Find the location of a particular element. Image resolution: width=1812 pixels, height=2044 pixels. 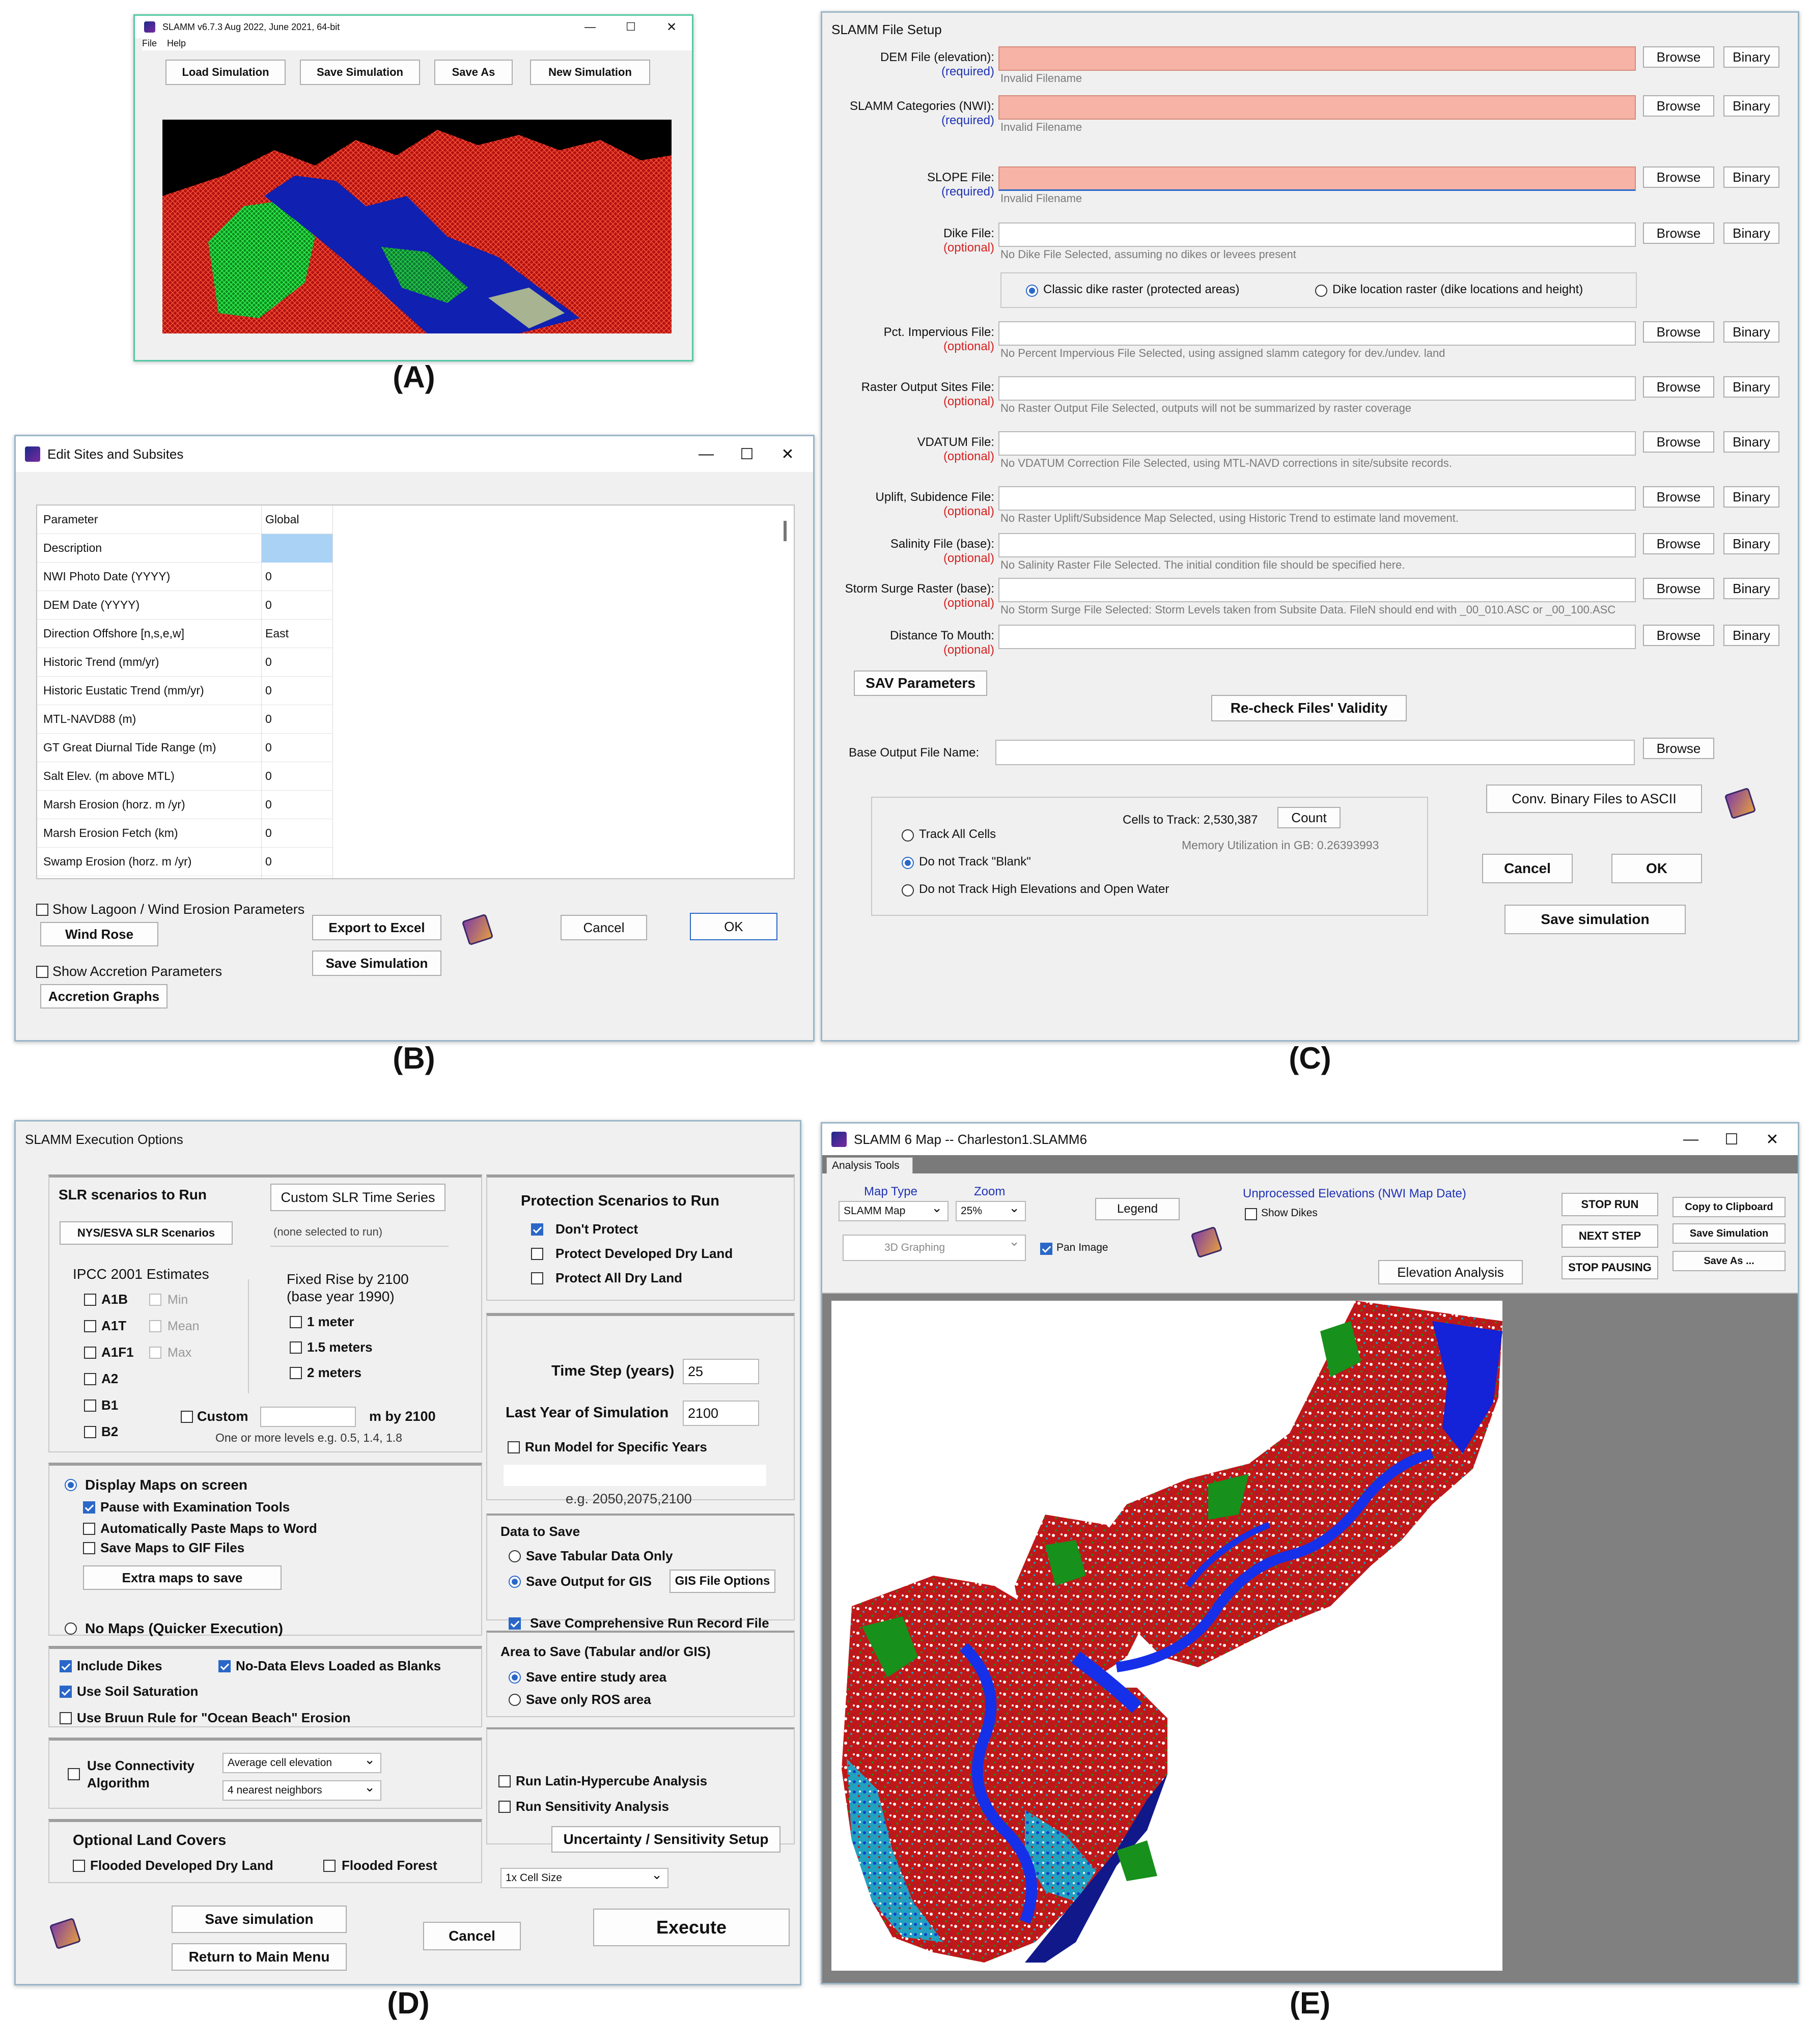

copy-clipboard-button: Copy to Clipboard is located at coordinates (1729, 1207).